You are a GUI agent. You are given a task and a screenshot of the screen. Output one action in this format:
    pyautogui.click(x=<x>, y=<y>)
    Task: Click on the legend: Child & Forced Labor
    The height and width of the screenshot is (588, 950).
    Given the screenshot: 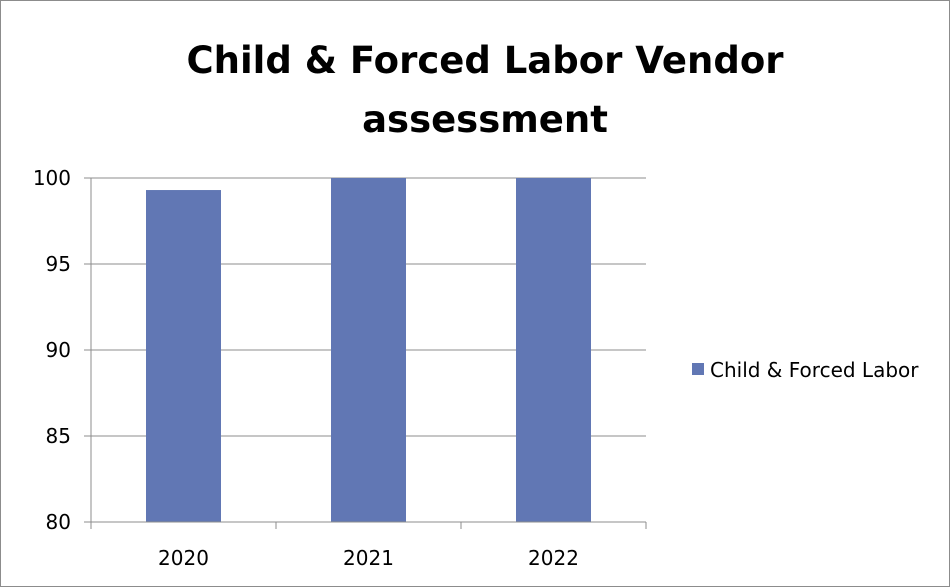 What is the action you would take?
    pyautogui.click(x=805, y=370)
    